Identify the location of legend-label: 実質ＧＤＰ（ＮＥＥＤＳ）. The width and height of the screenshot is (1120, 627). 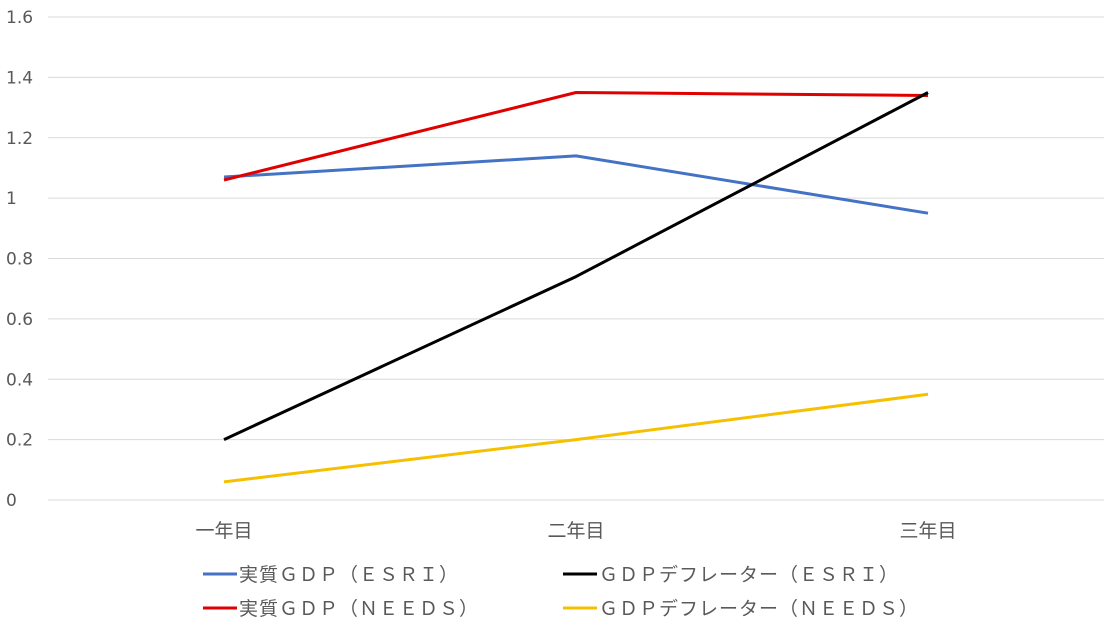
(359, 609).